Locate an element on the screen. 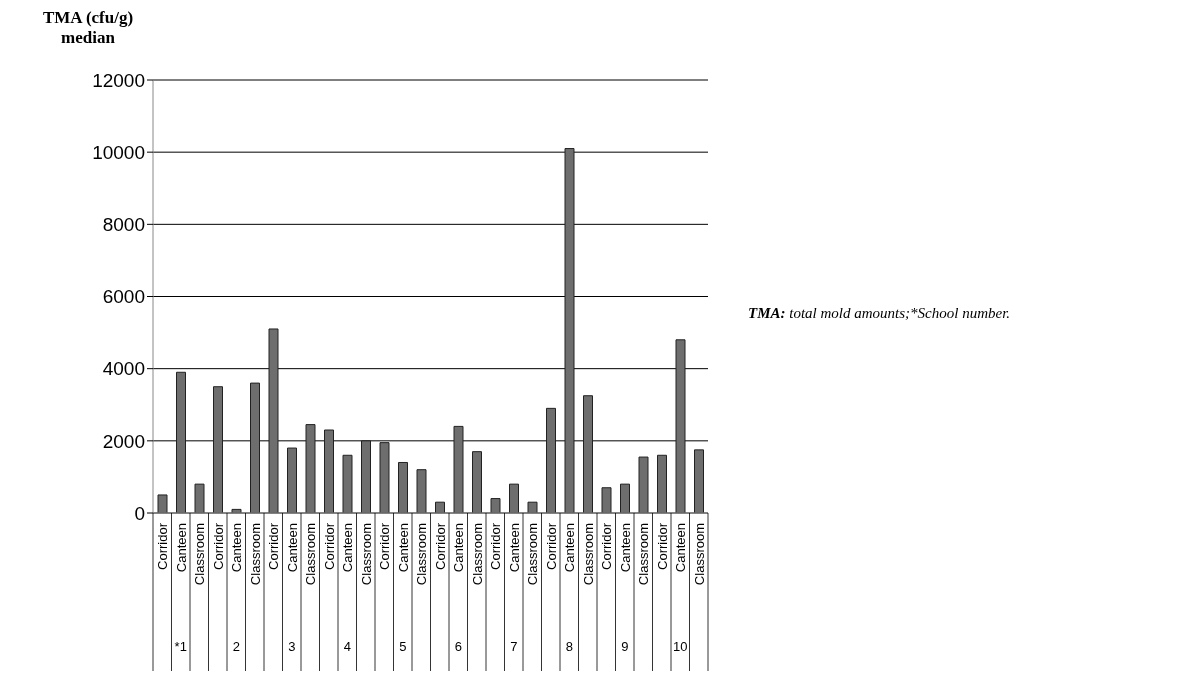 This screenshot has width=1178, height=693. y-tick-label: 6000 is located at coordinates (123, 297).